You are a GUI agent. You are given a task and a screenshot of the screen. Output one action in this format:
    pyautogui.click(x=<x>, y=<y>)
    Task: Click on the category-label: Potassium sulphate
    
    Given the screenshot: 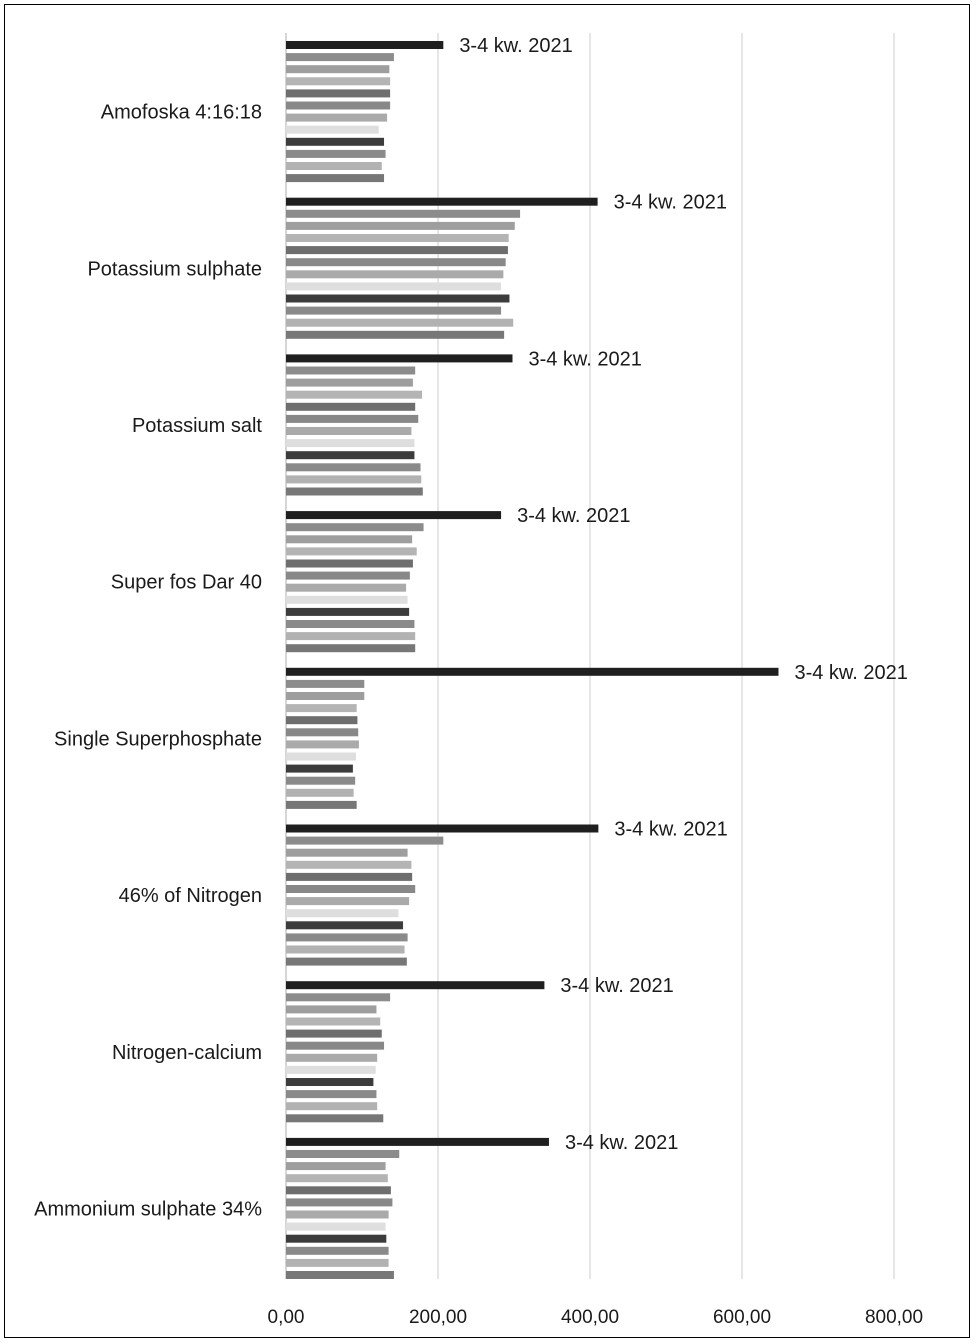 What is the action you would take?
    pyautogui.click(x=174, y=269)
    